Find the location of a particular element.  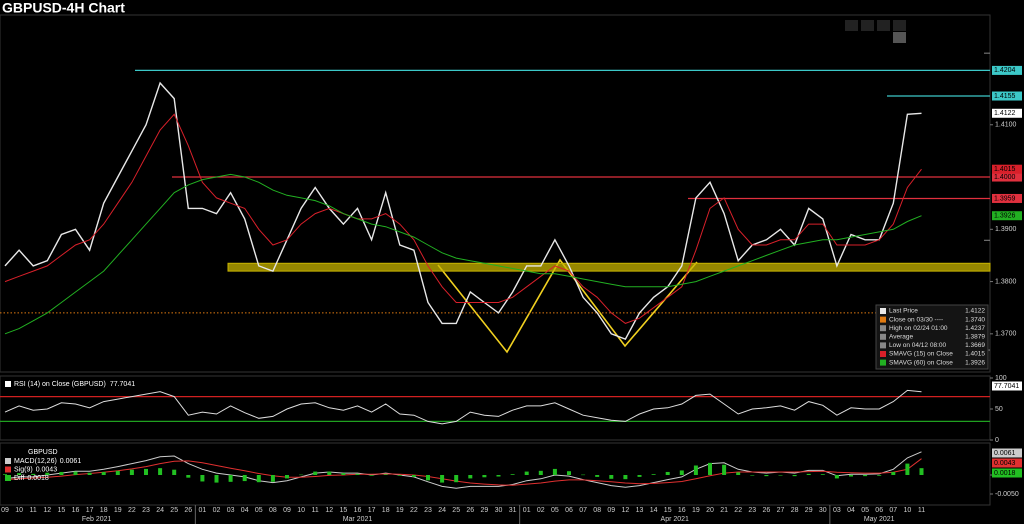

last-value-label: 77.7041 is located at coordinates (1006, 386).